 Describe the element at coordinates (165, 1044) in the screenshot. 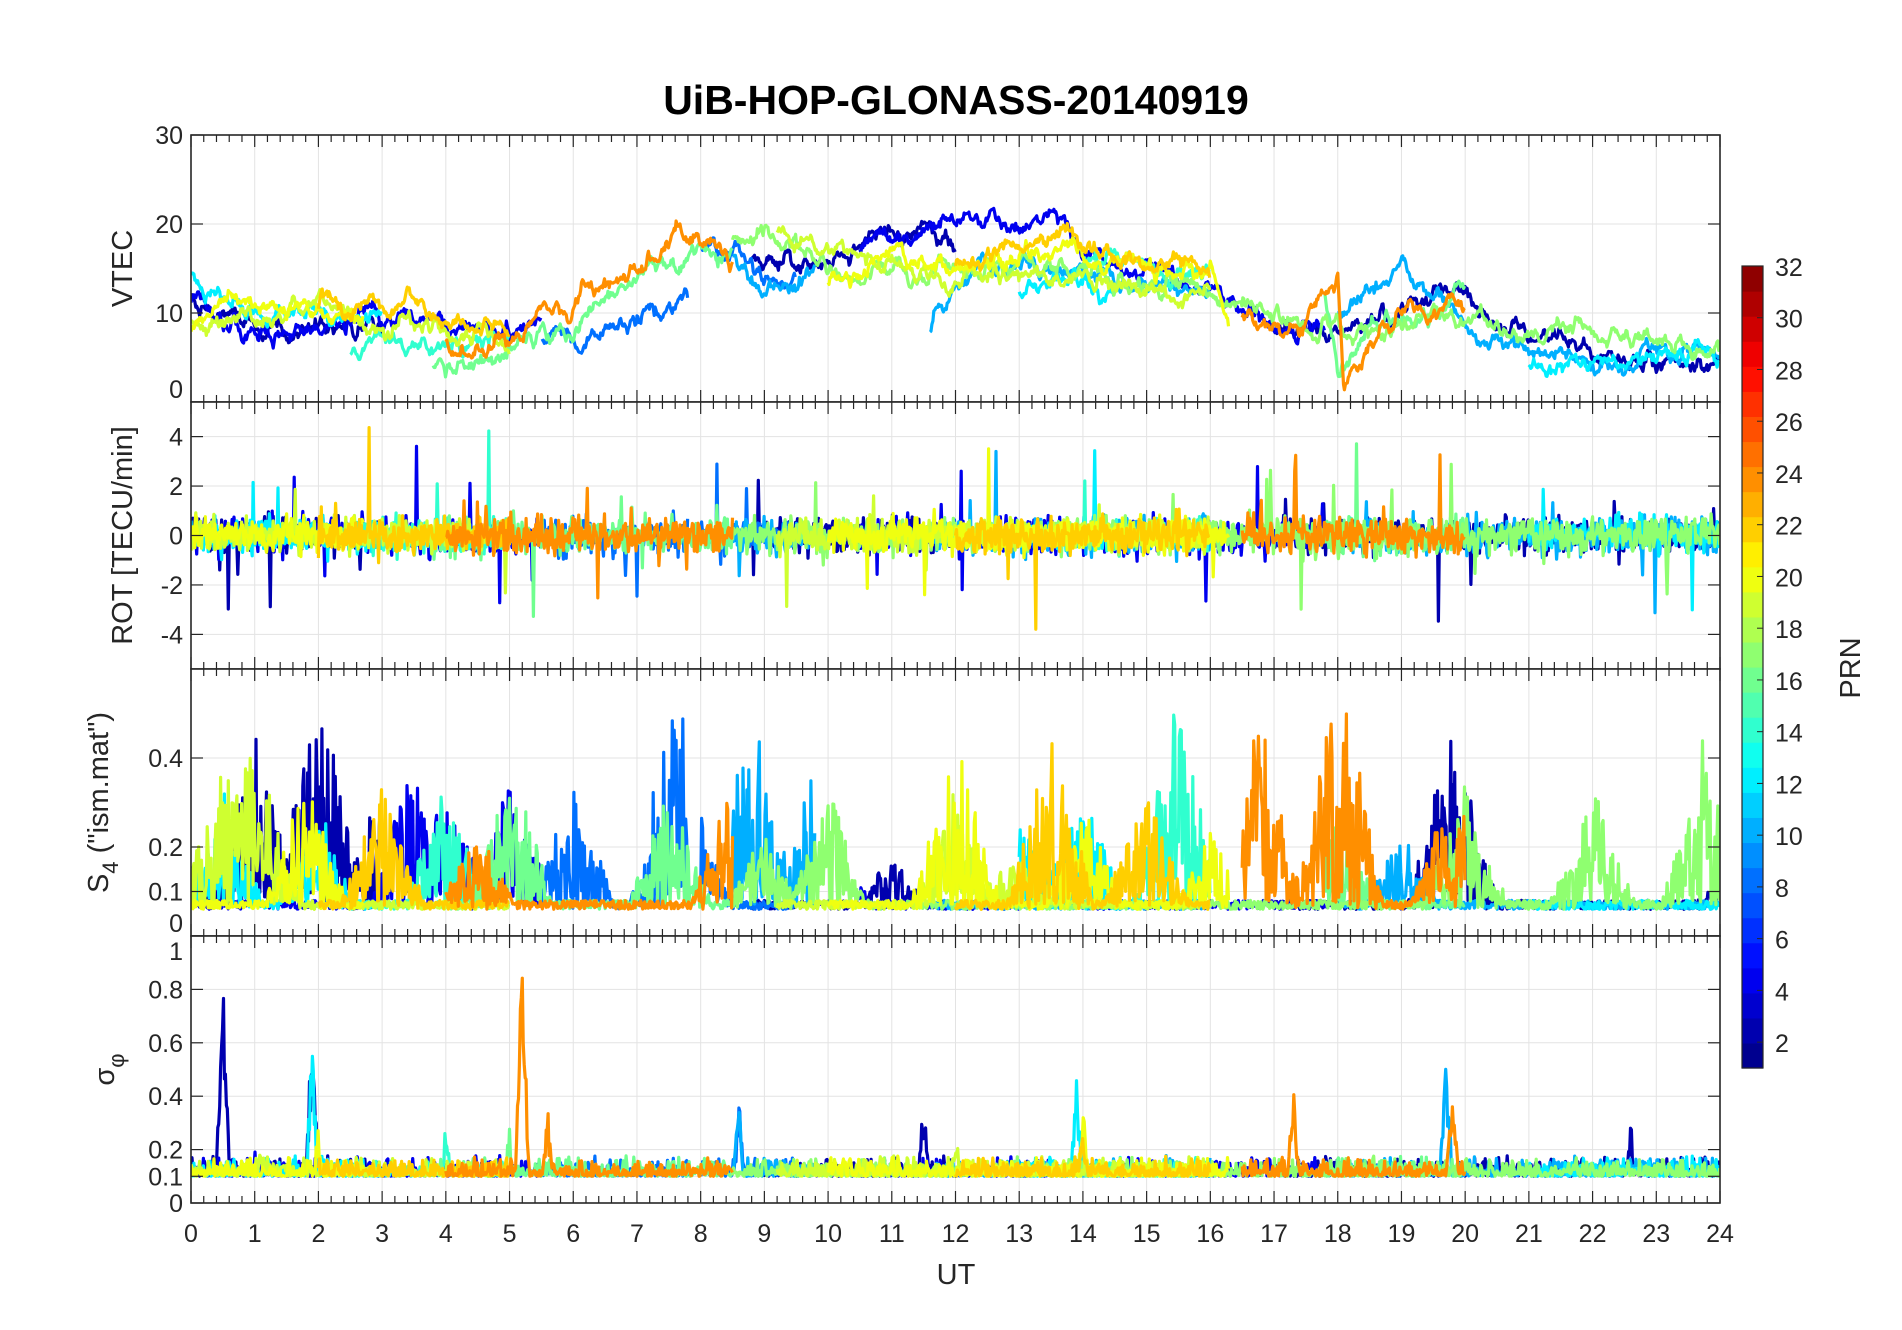

I see `y-tick-label: 0.6` at that location.